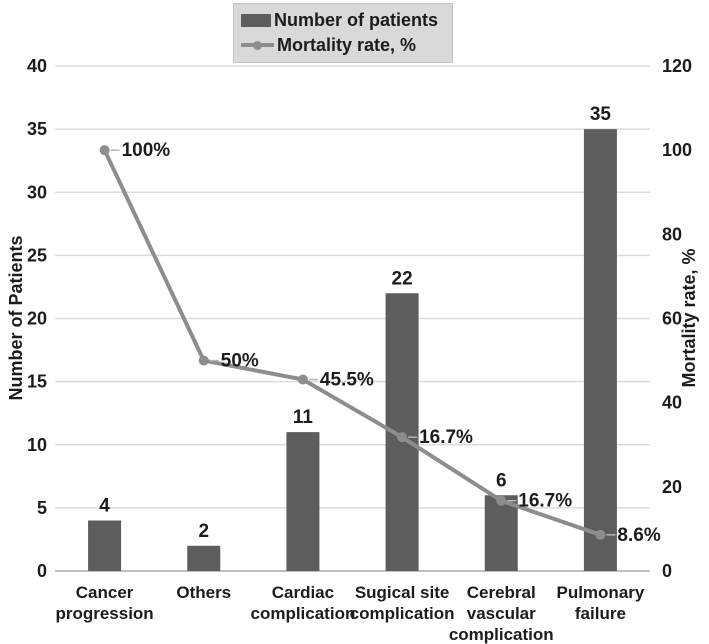 The height and width of the screenshot is (644, 709). I want to click on right-tick-label: 20, so click(672, 487).